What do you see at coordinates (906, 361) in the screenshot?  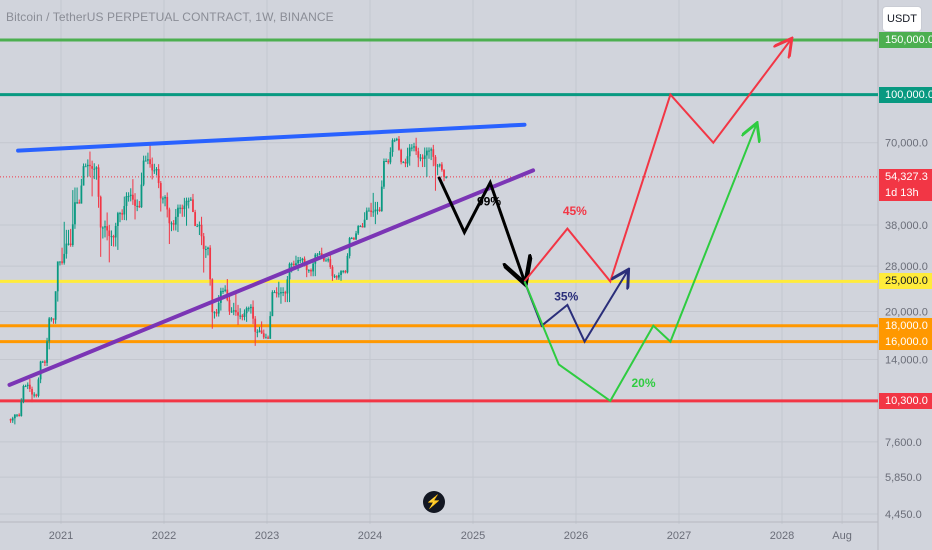 I see `y-tick-label: 14,000.0` at bounding box center [906, 361].